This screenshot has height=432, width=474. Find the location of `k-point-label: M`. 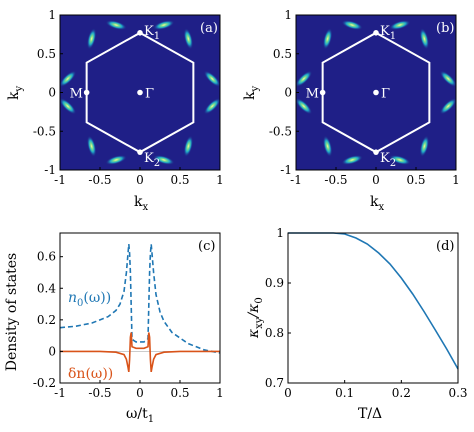

k-point-label: M is located at coordinates (76, 94).